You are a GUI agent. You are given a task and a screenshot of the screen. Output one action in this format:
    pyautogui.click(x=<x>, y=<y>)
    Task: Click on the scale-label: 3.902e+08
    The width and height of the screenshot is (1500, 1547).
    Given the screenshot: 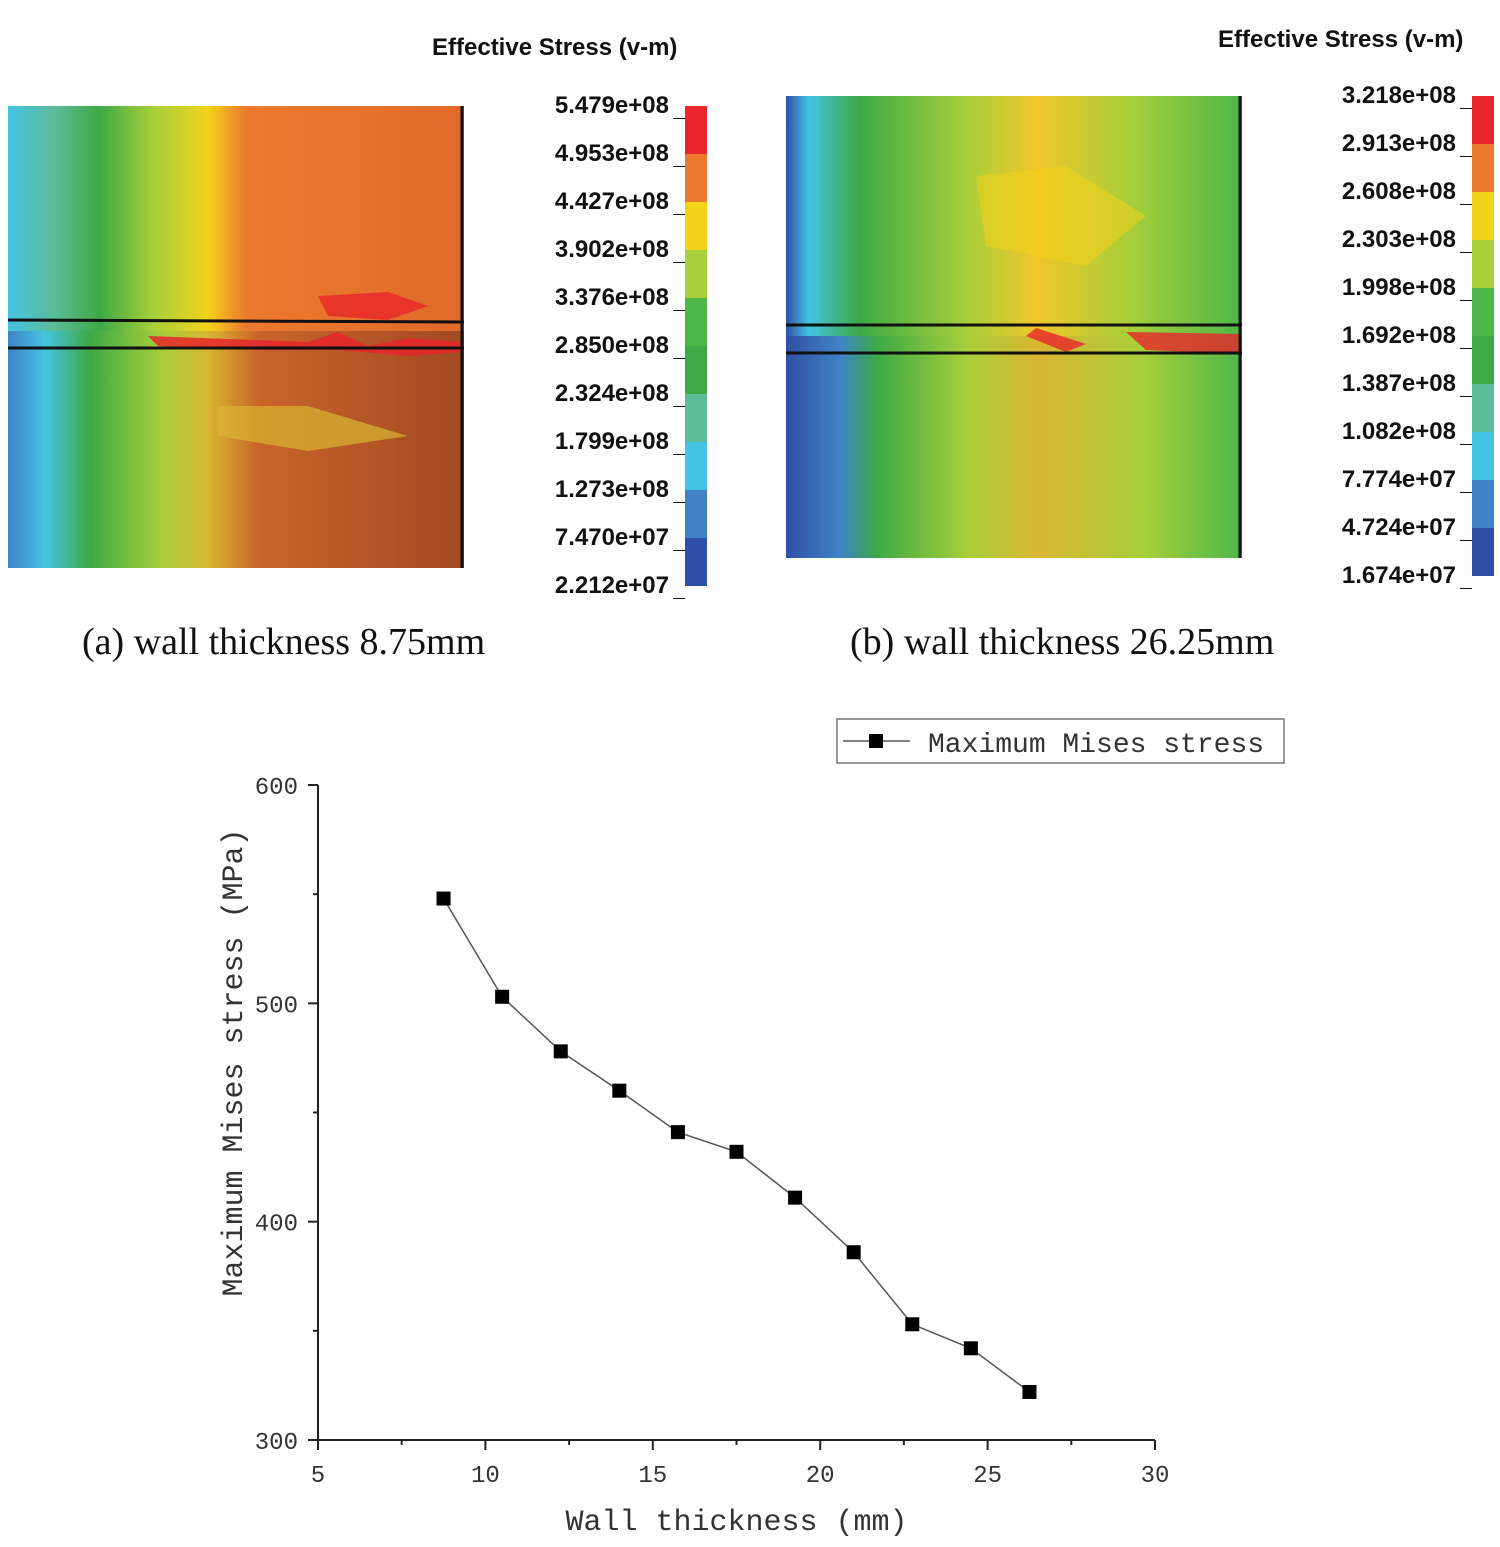 What is the action you would take?
    pyautogui.click(x=611, y=249)
    